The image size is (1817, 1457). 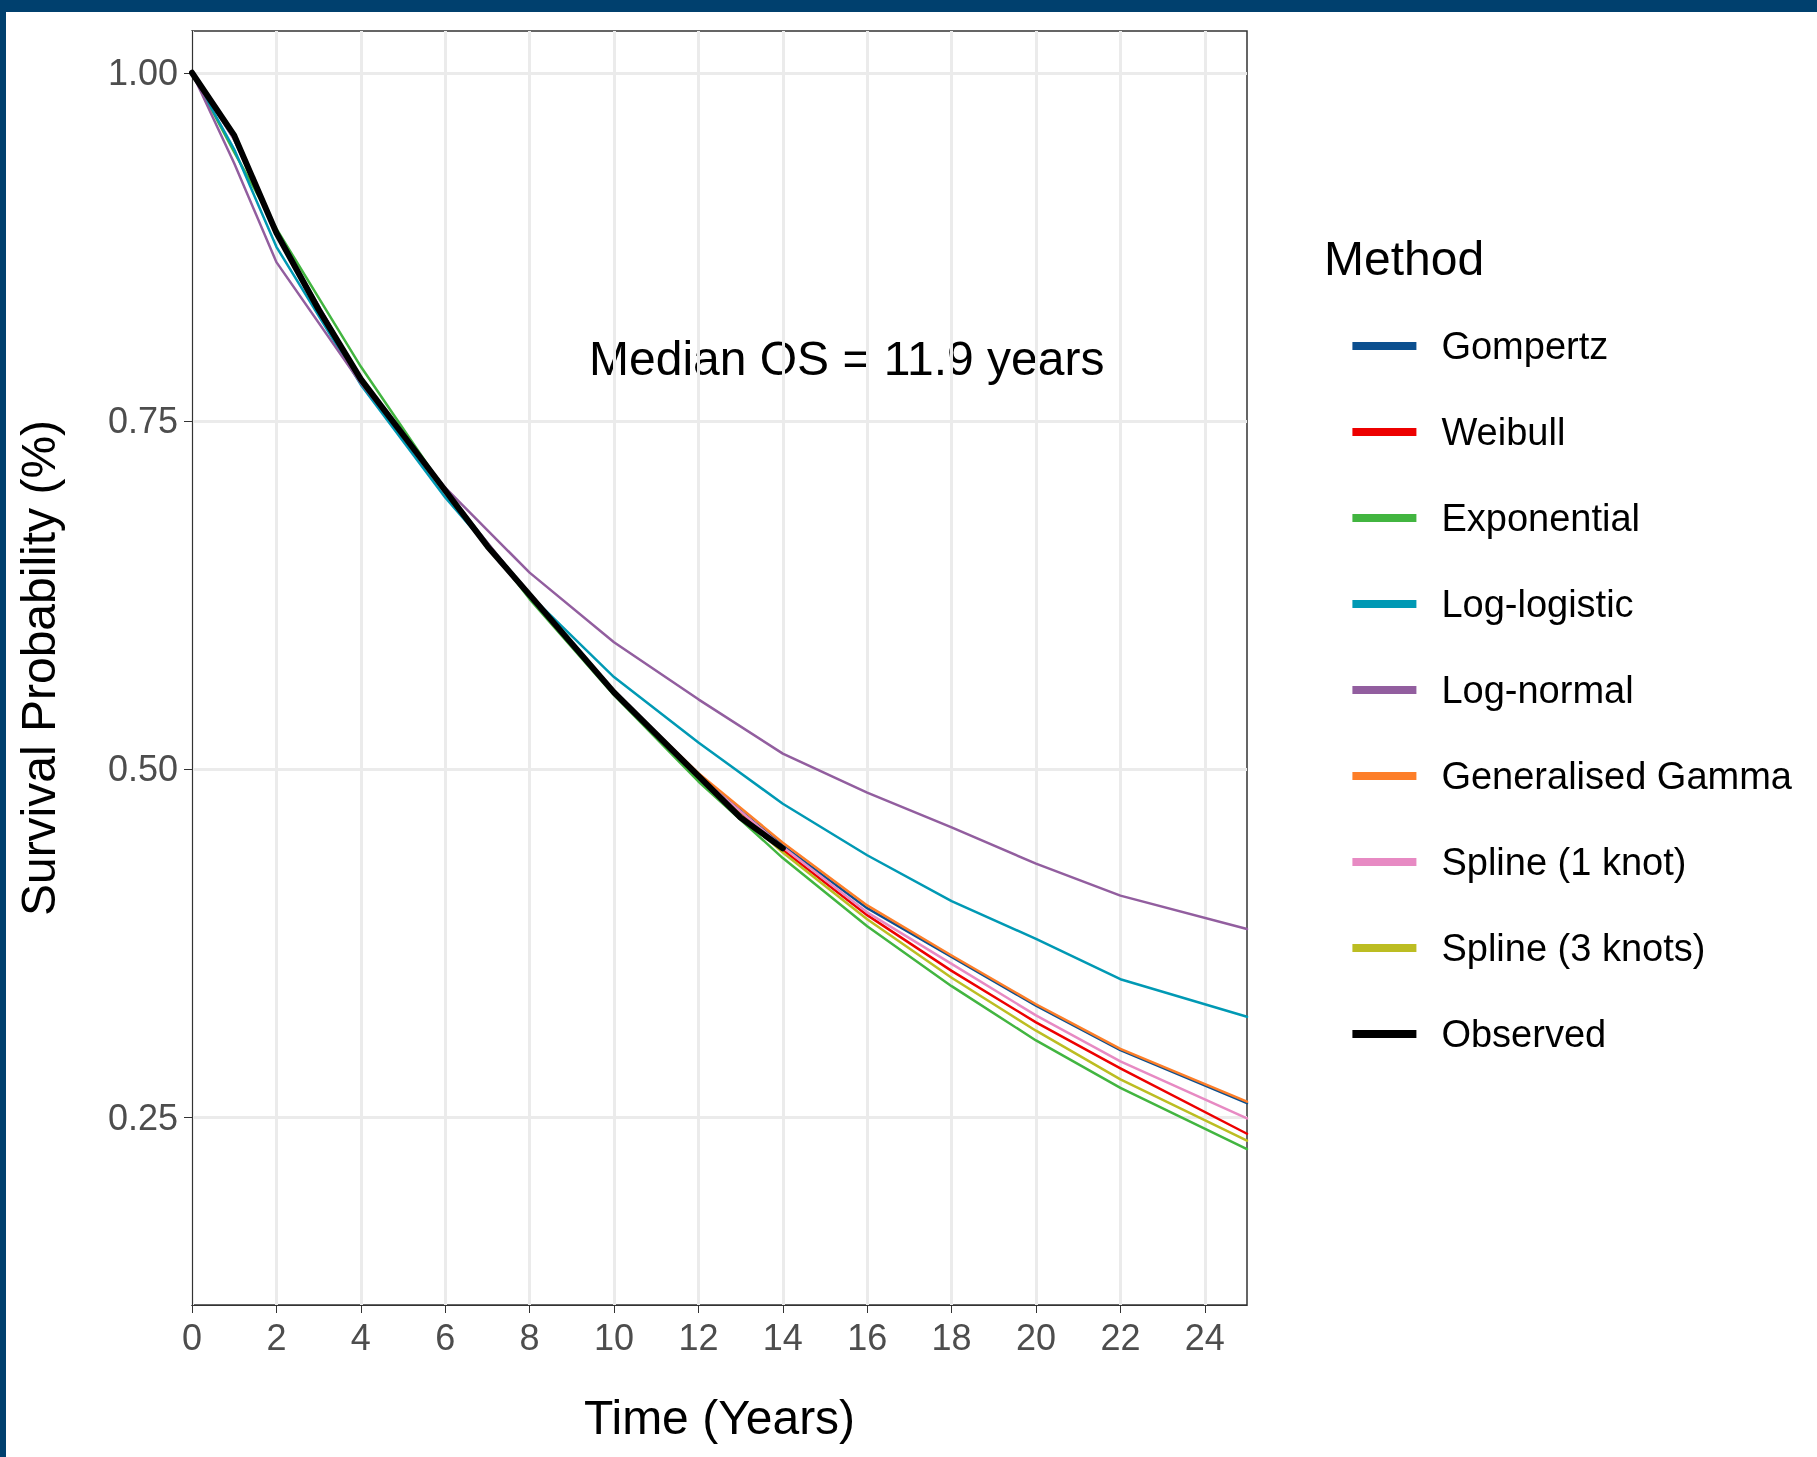 What do you see at coordinates (698, 1337) in the screenshot?
I see `x-tick-label: 12` at bounding box center [698, 1337].